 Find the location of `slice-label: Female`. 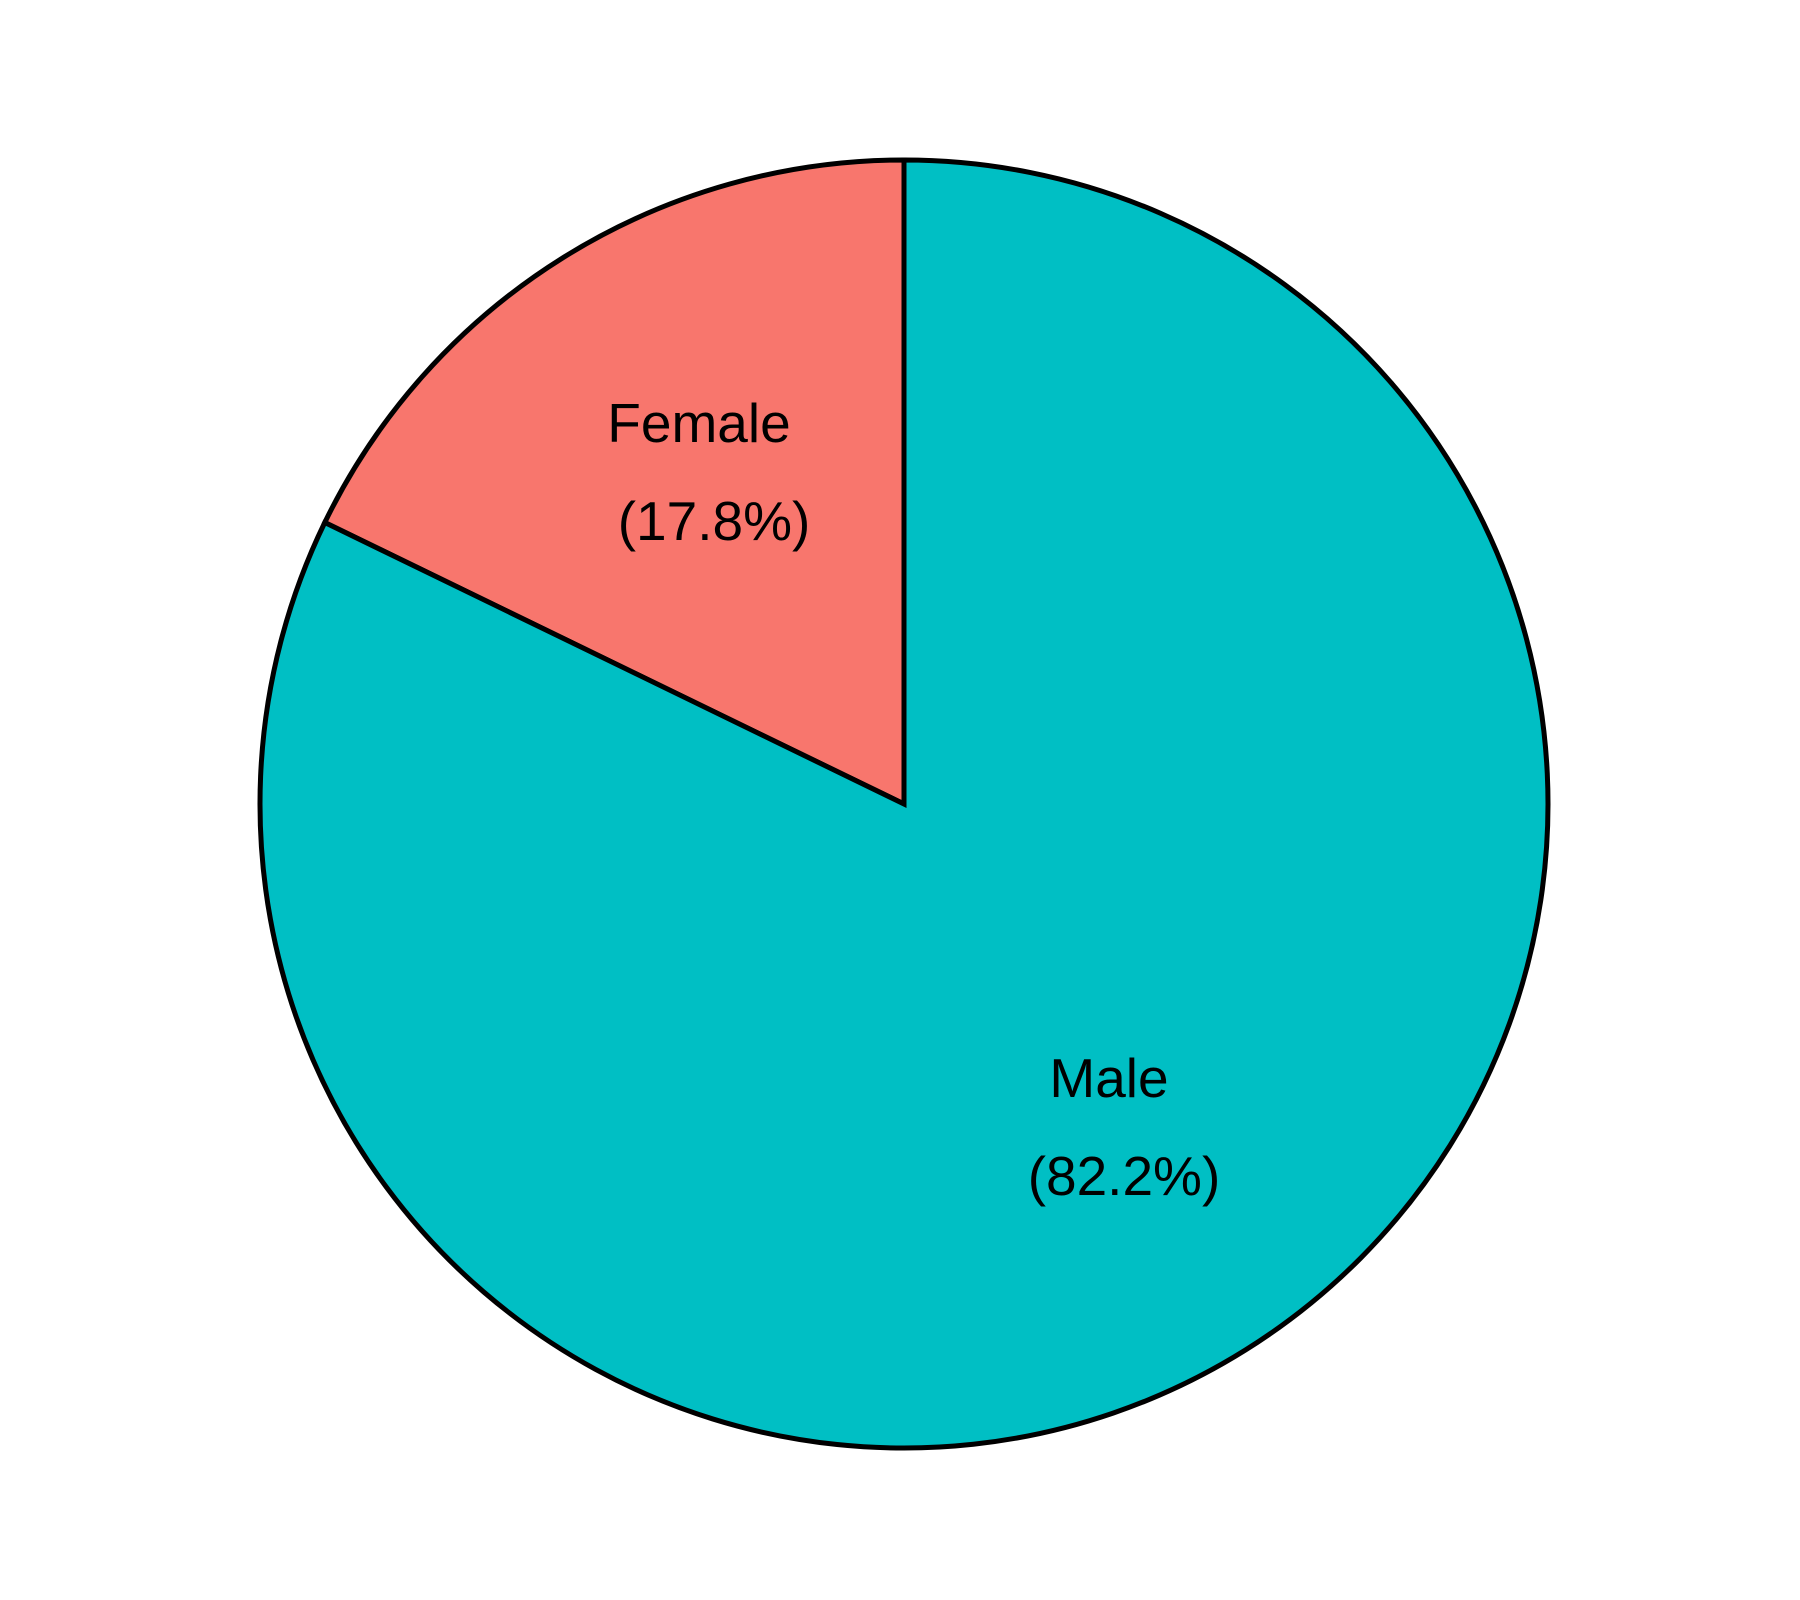

slice-label: Female is located at coordinates (698, 423).